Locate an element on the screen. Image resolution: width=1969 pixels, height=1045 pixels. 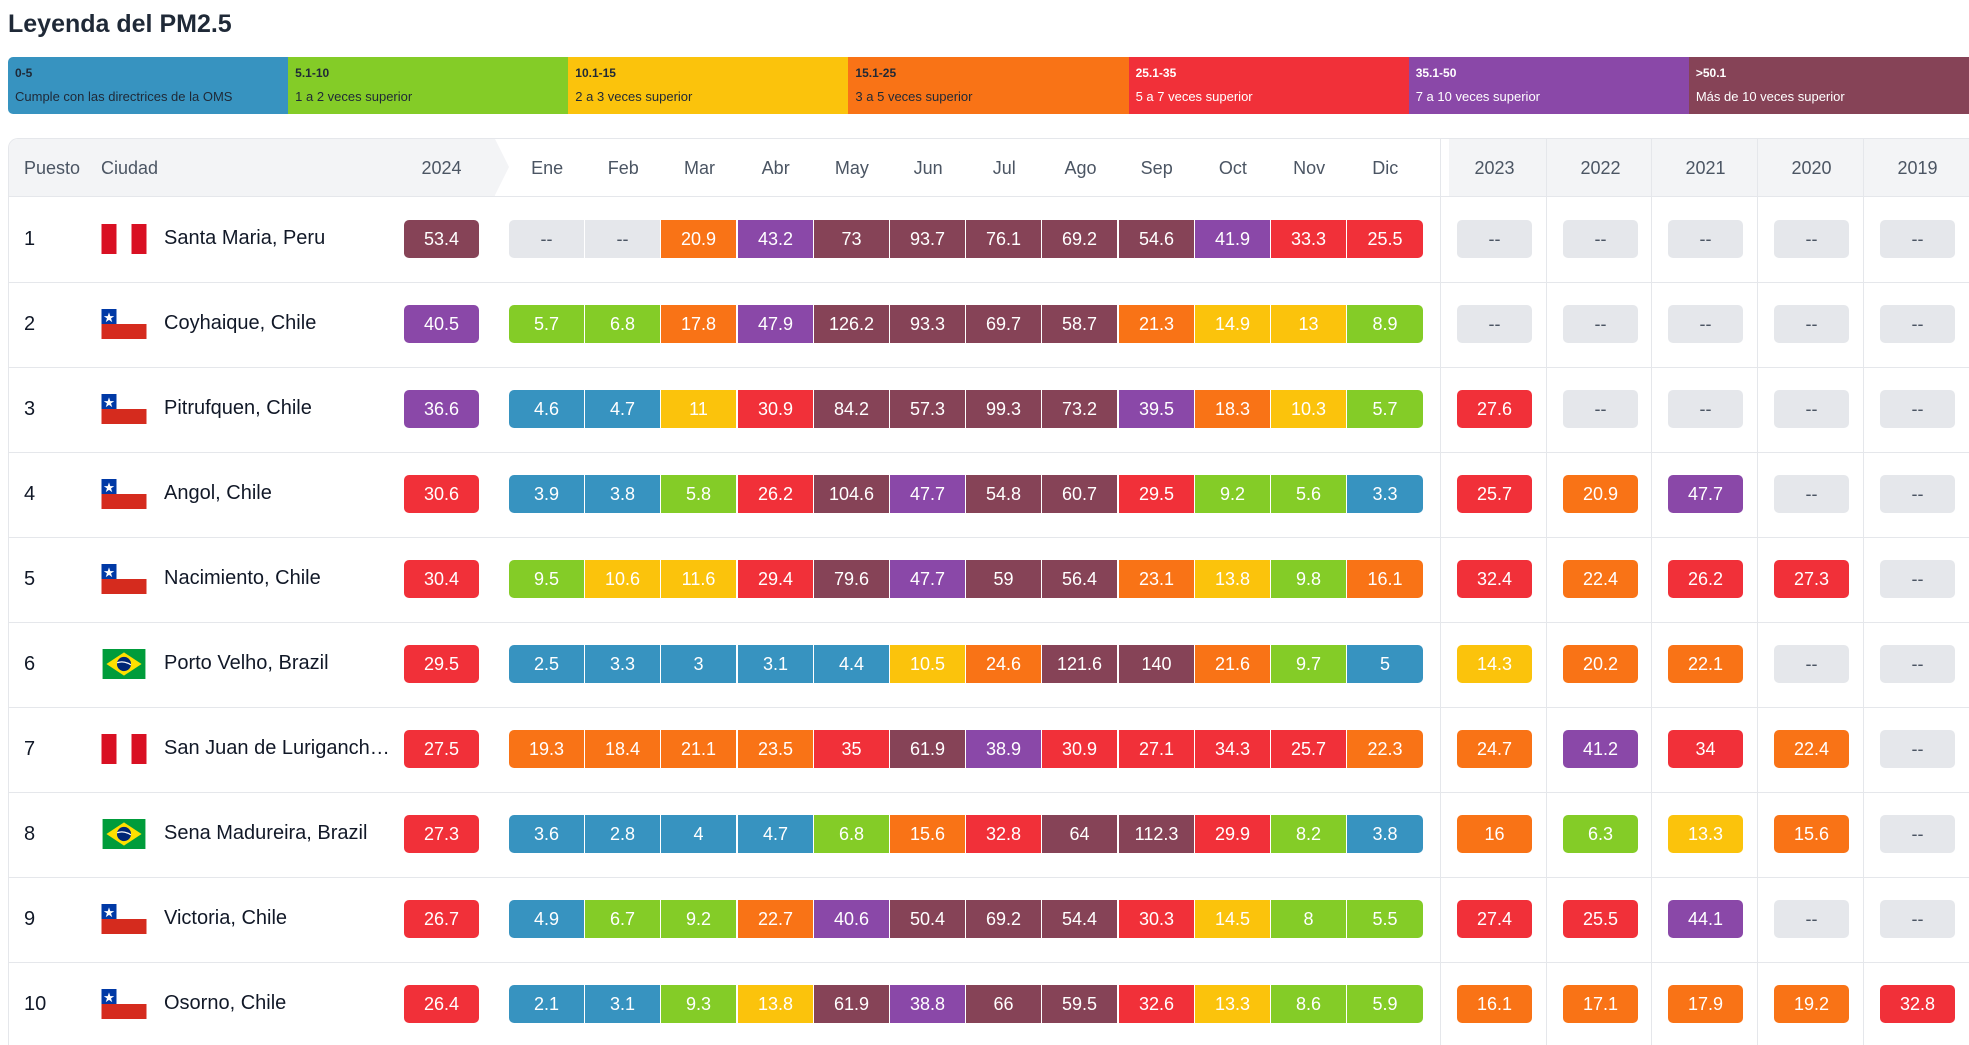
pm25-month-value: 29.4 is located at coordinates (776, 579).